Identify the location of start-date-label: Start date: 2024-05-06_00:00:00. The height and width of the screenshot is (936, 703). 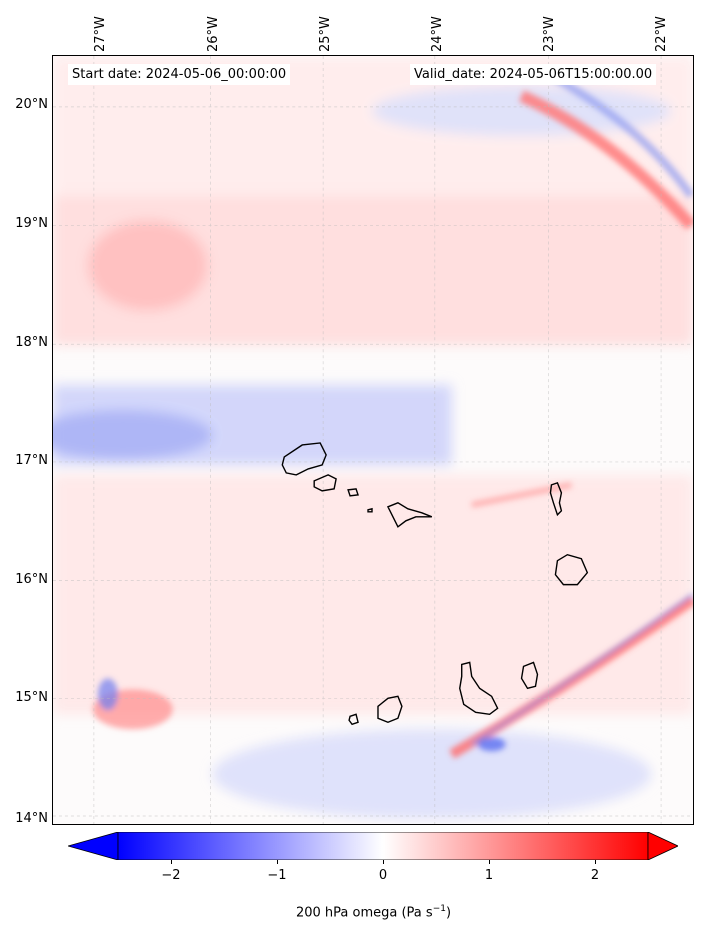
(179, 74).